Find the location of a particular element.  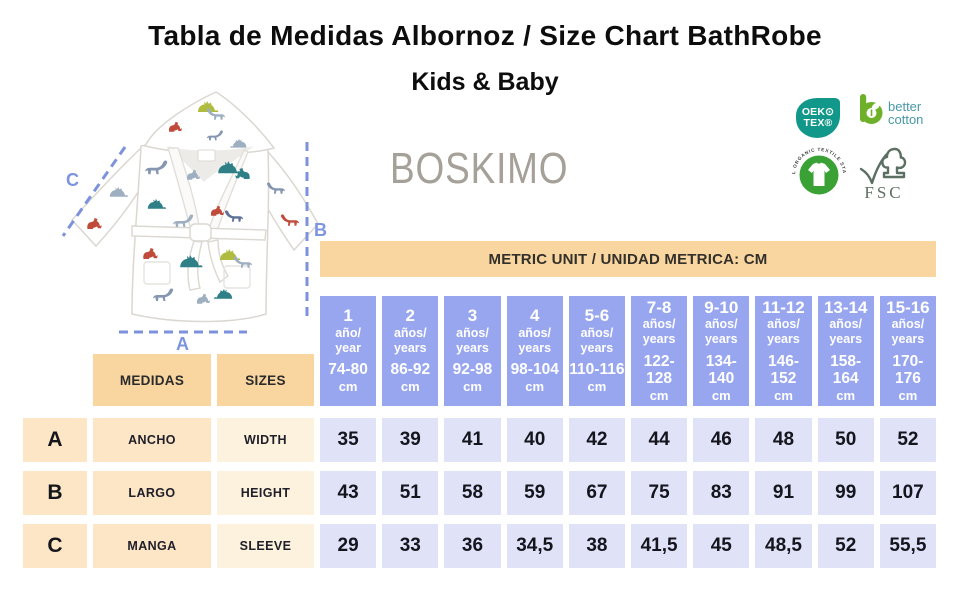

size-column-header: 13-14 años/years 158-164 cm is located at coordinates (845, 351).